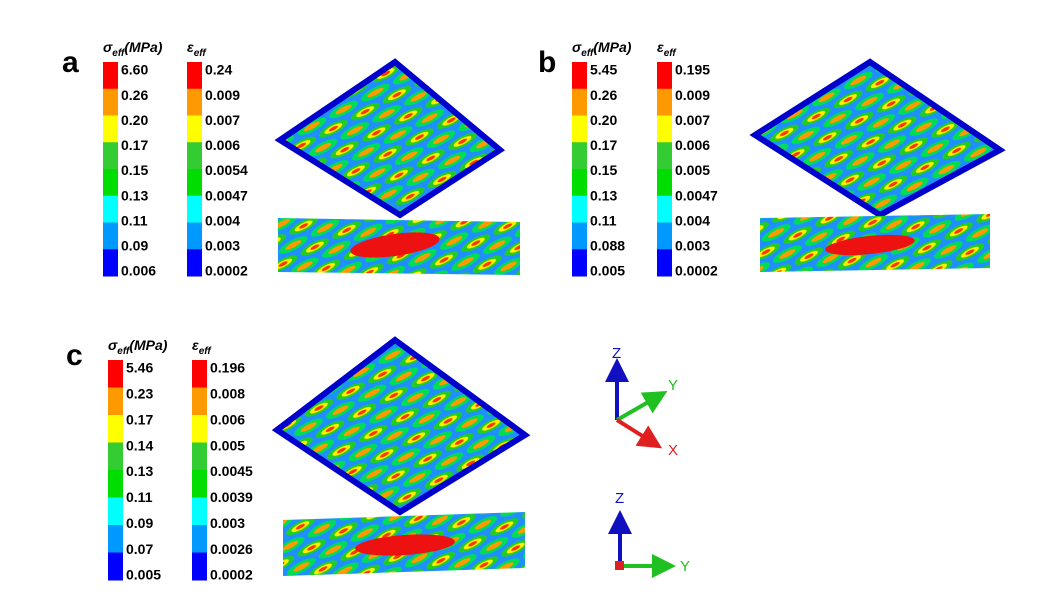  I want to click on colorbar-tick-label: 0.0002, so click(226, 271).